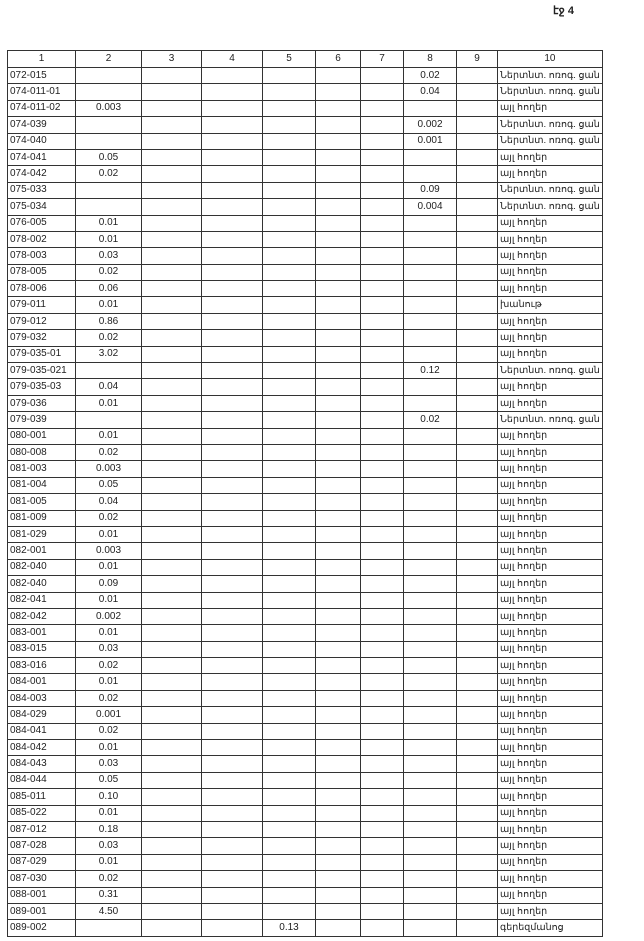  Describe the element at coordinates (41, 682) in the screenshot. I see `parcel-code-cell: 084-001` at that location.